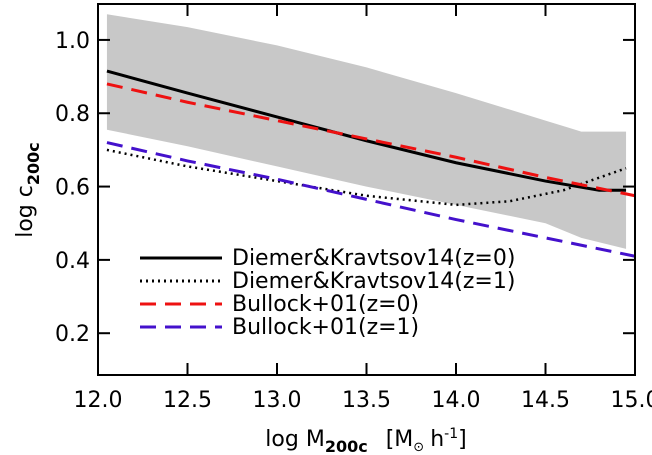 The width and height of the screenshot is (652, 455). Describe the element at coordinates (72, 334) in the screenshot. I see `y-tick-label: 0.2` at that location.